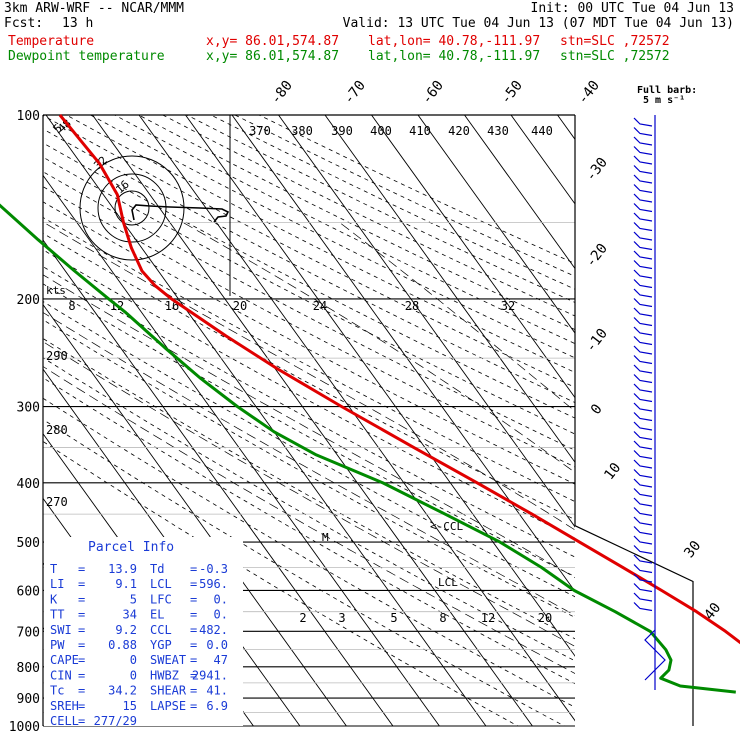 This screenshot has width=740, height=740. I want to click on lcl-marker: LCL, so click(448, 582).